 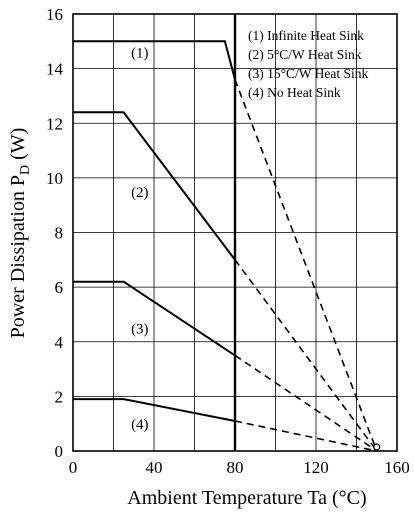 I want to click on series-3-dashed-line, so click(x=306, y=403).